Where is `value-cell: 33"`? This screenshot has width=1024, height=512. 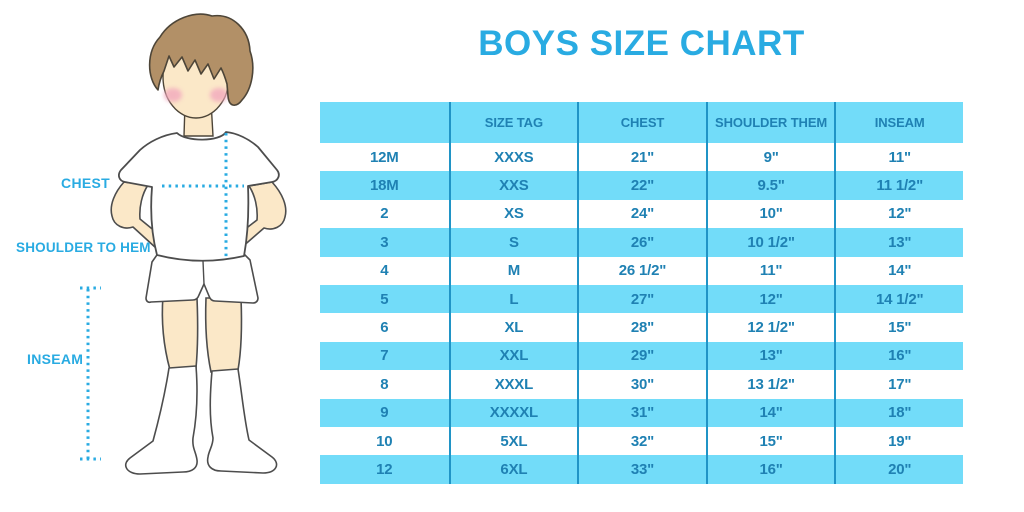 value-cell: 33" is located at coordinates (641, 469).